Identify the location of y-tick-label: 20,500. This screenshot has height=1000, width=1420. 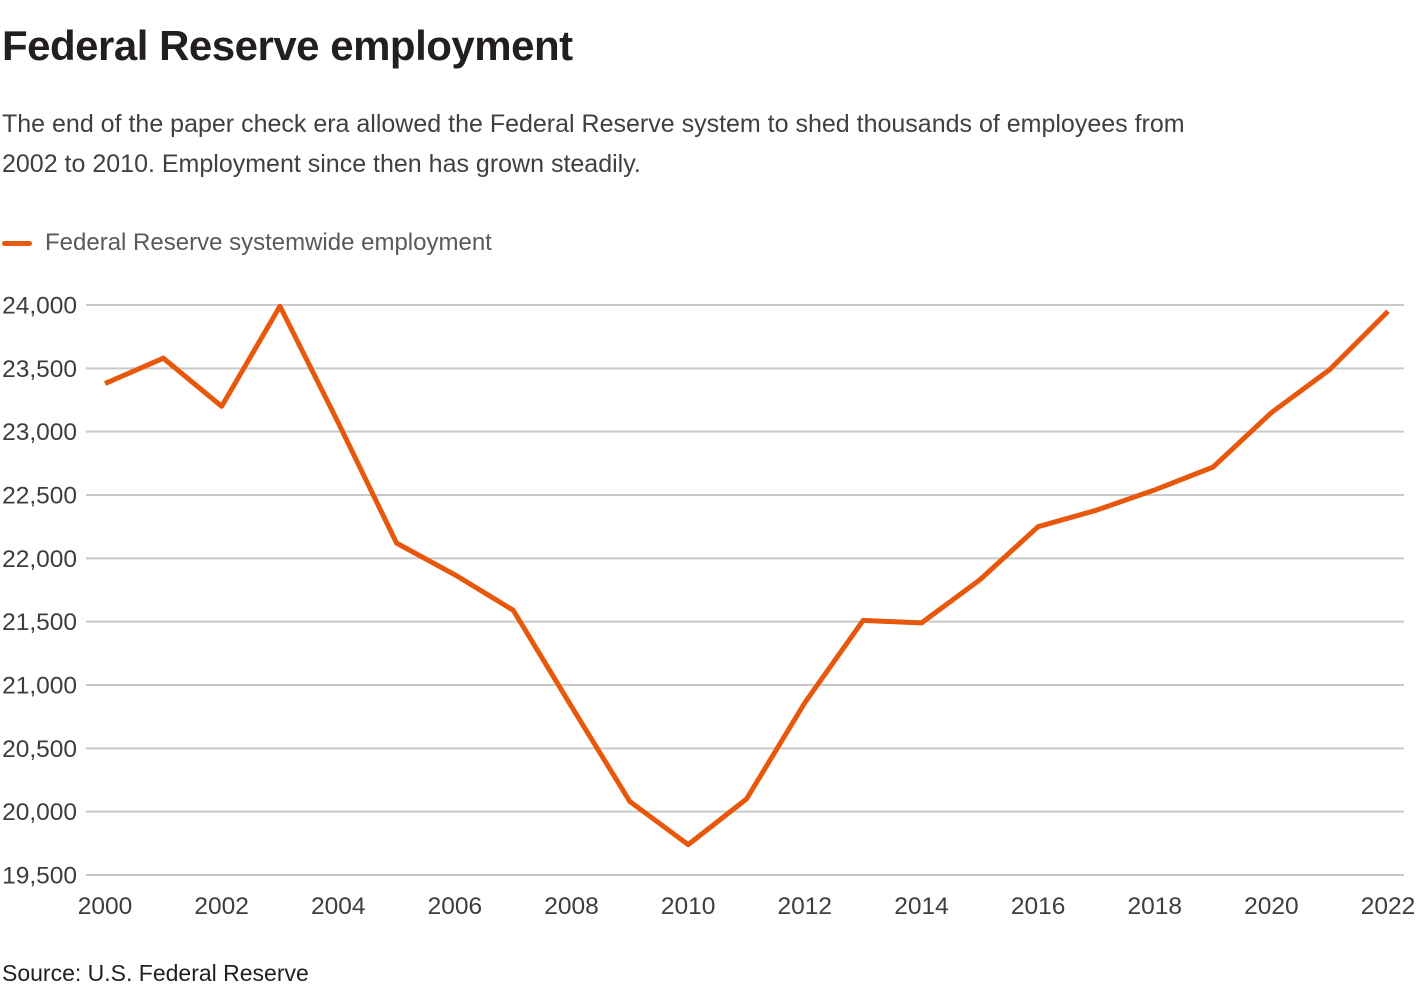
(39, 749).